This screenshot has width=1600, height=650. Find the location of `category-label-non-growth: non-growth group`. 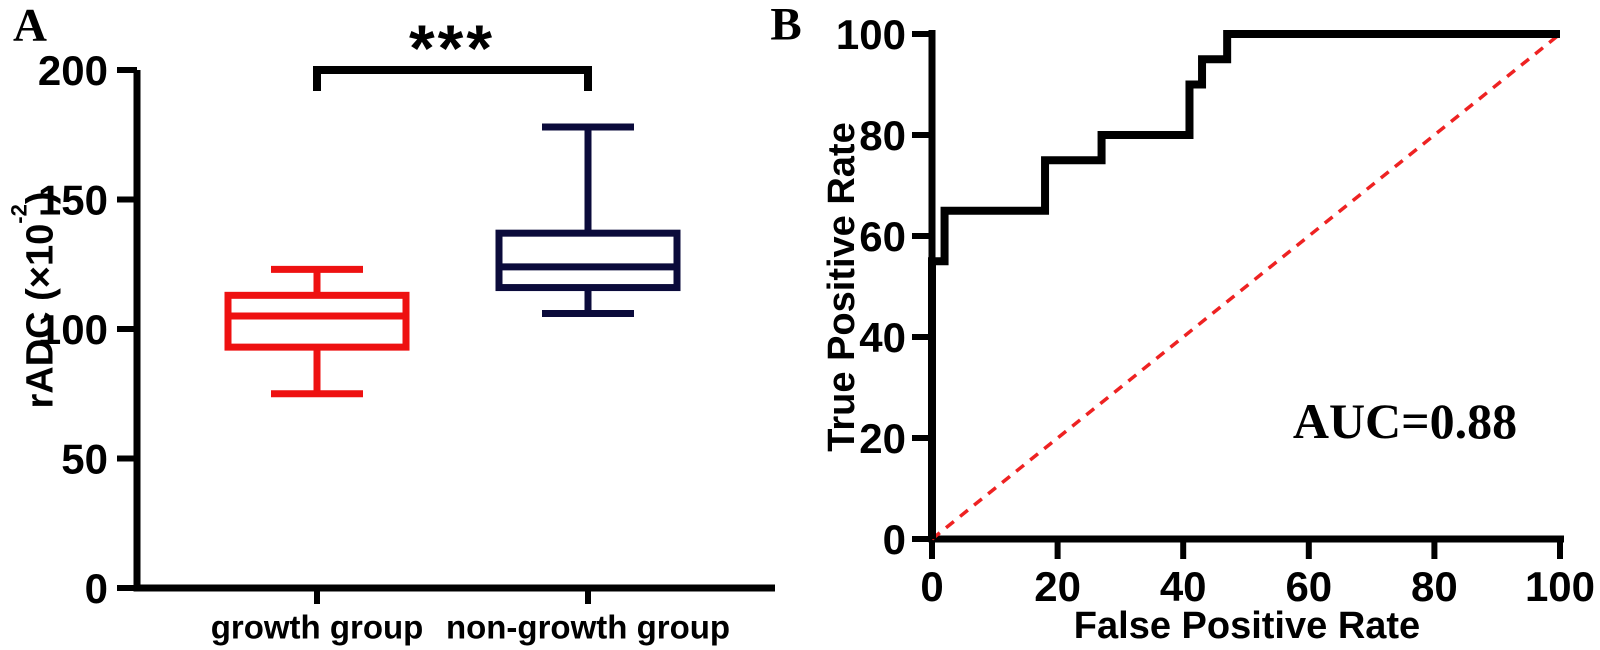

category-label-non-growth: non-growth group is located at coordinates (588, 627).